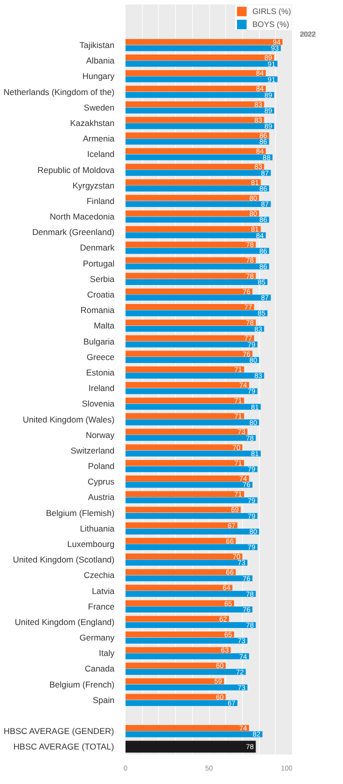  What do you see at coordinates (73, 232) in the screenshot?
I see `y-tick-label: Denmark (Greenland)` at bounding box center [73, 232].